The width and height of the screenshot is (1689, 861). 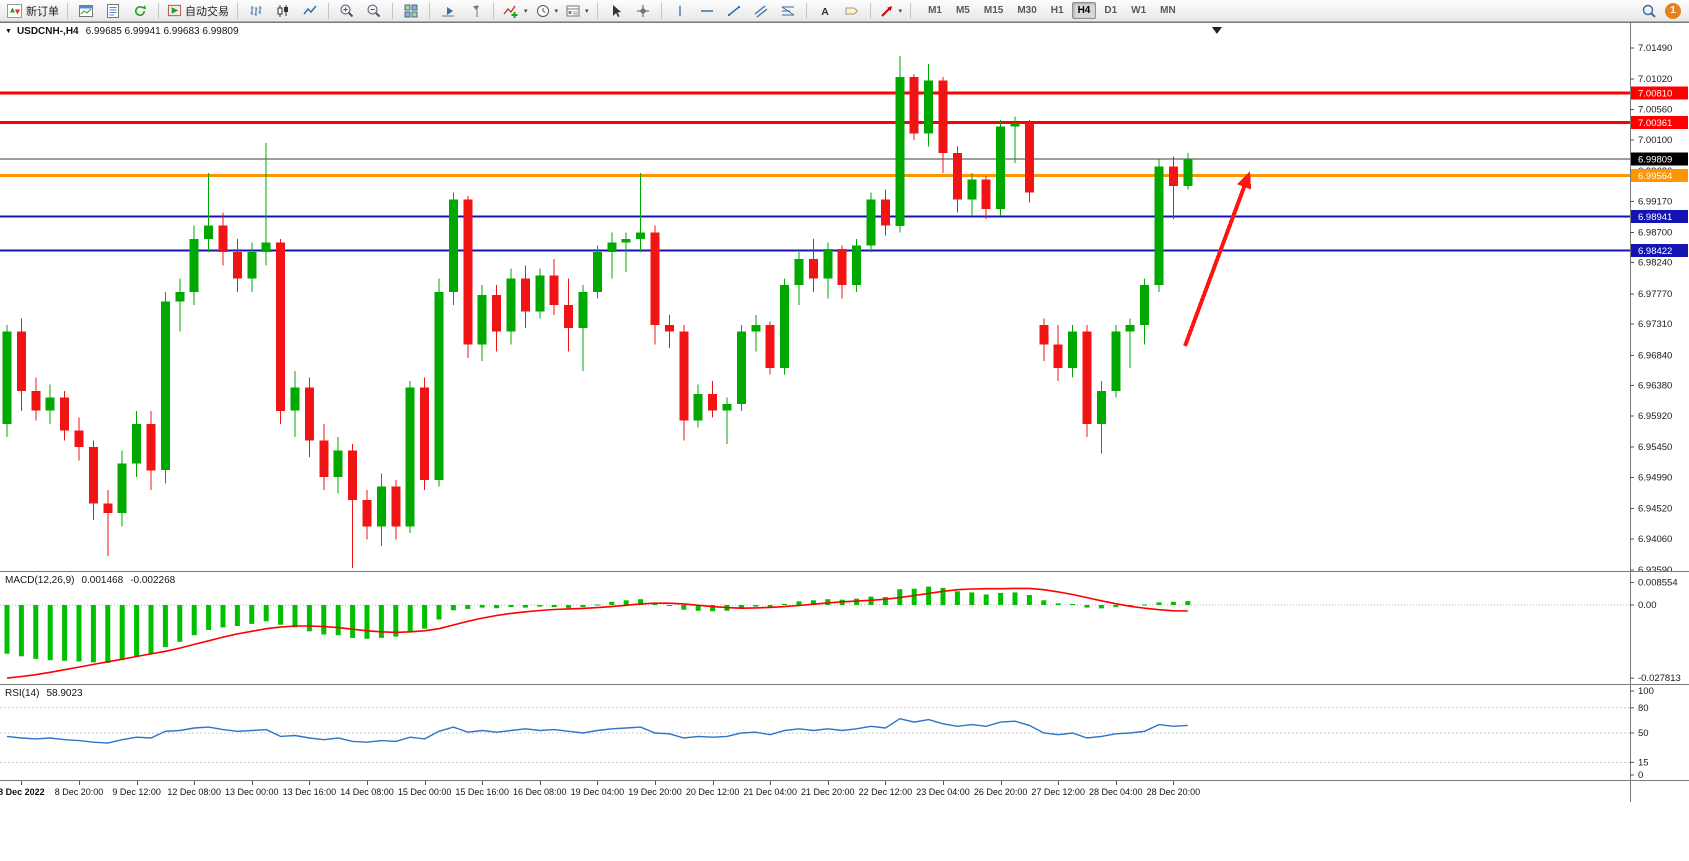 What do you see at coordinates (1655, 160) in the screenshot?
I see `svg-text: 6.99809` at bounding box center [1655, 160].